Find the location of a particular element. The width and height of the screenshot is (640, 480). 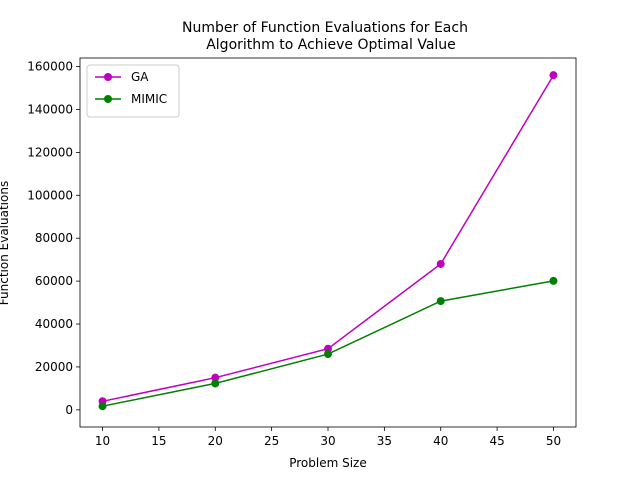

chart-title-line-2: Algorithm to Achieve Optimal Value is located at coordinates (331, 45).